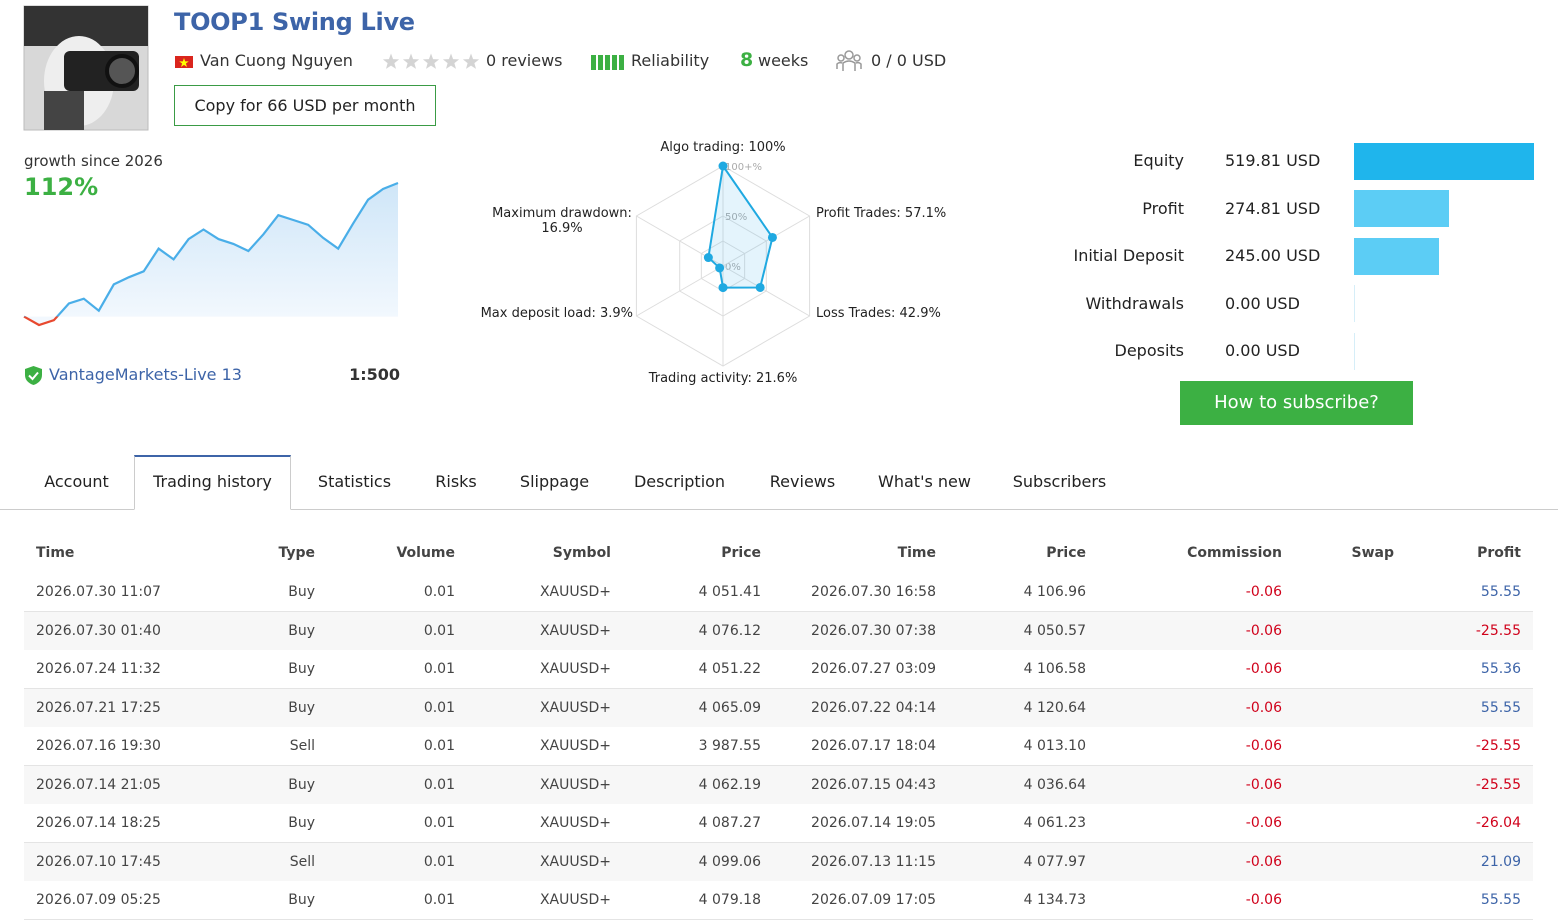  Describe the element at coordinates (924, 481) in the screenshot. I see `tab: What's new` at that location.